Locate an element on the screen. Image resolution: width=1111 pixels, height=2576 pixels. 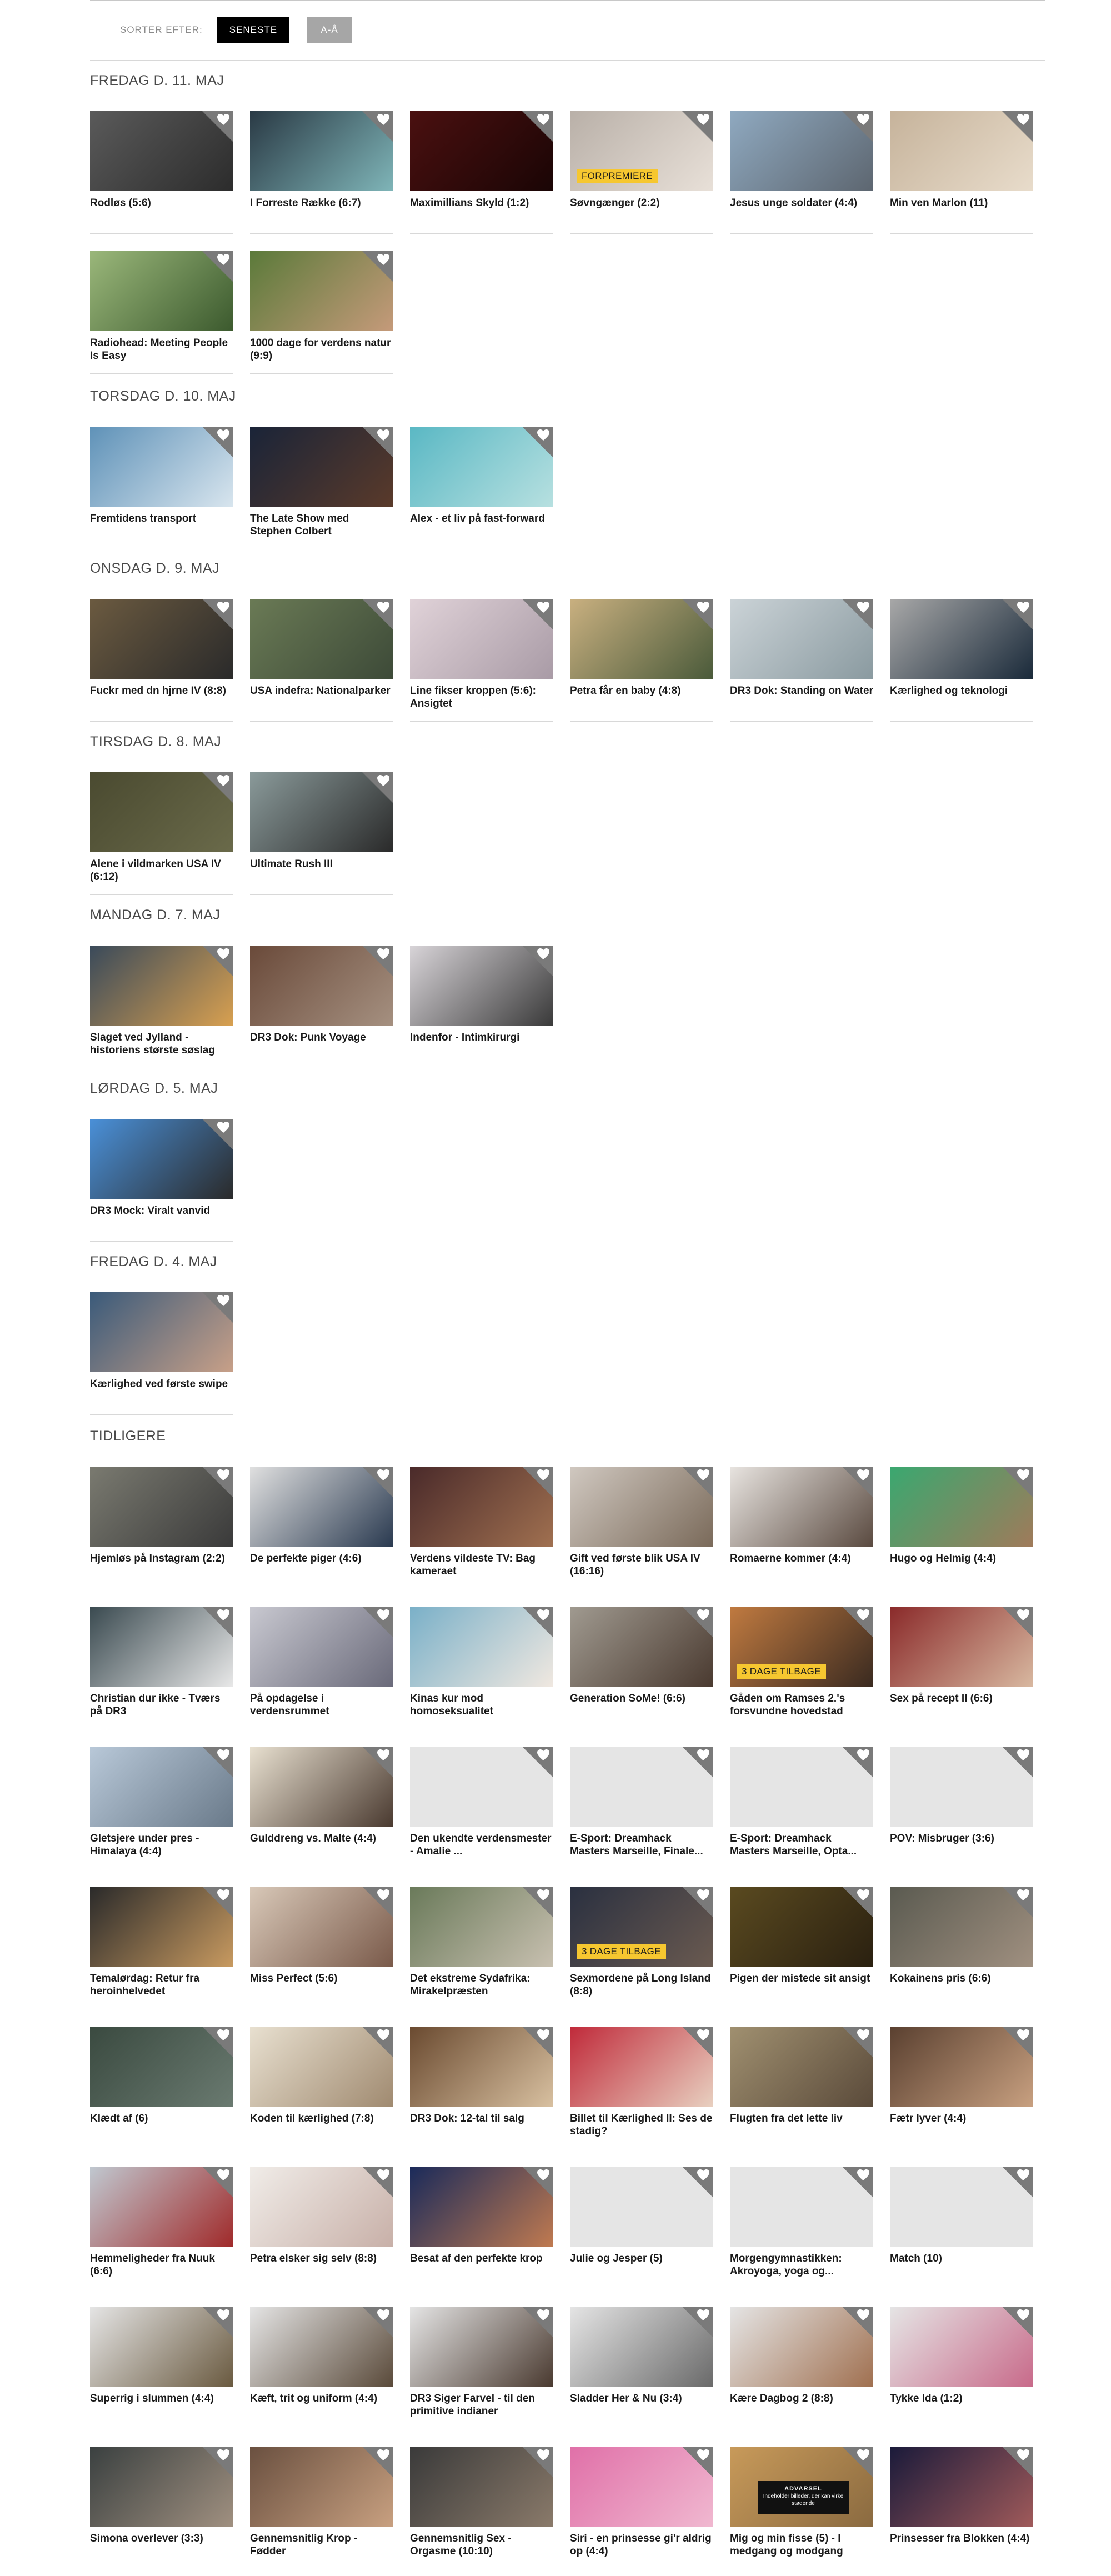
program-card: The Late Show med Stephen Colbert is located at coordinates (321, 488).